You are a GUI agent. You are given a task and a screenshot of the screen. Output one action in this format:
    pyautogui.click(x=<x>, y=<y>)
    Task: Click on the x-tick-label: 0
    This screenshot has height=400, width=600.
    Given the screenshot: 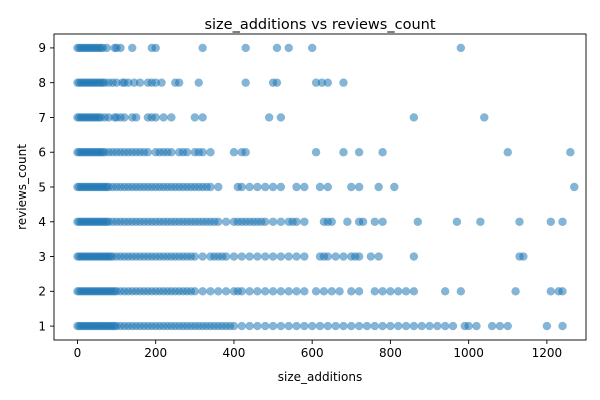 What is the action you would take?
    pyautogui.click(x=78, y=353)
    